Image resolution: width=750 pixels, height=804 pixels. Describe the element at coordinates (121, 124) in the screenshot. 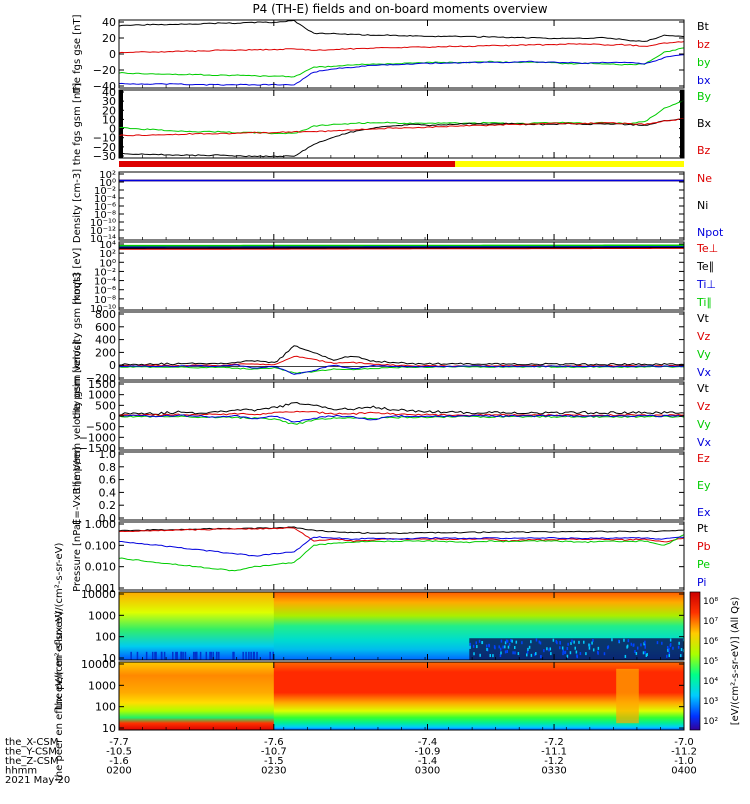

I see `data-gap-marker` at that location.